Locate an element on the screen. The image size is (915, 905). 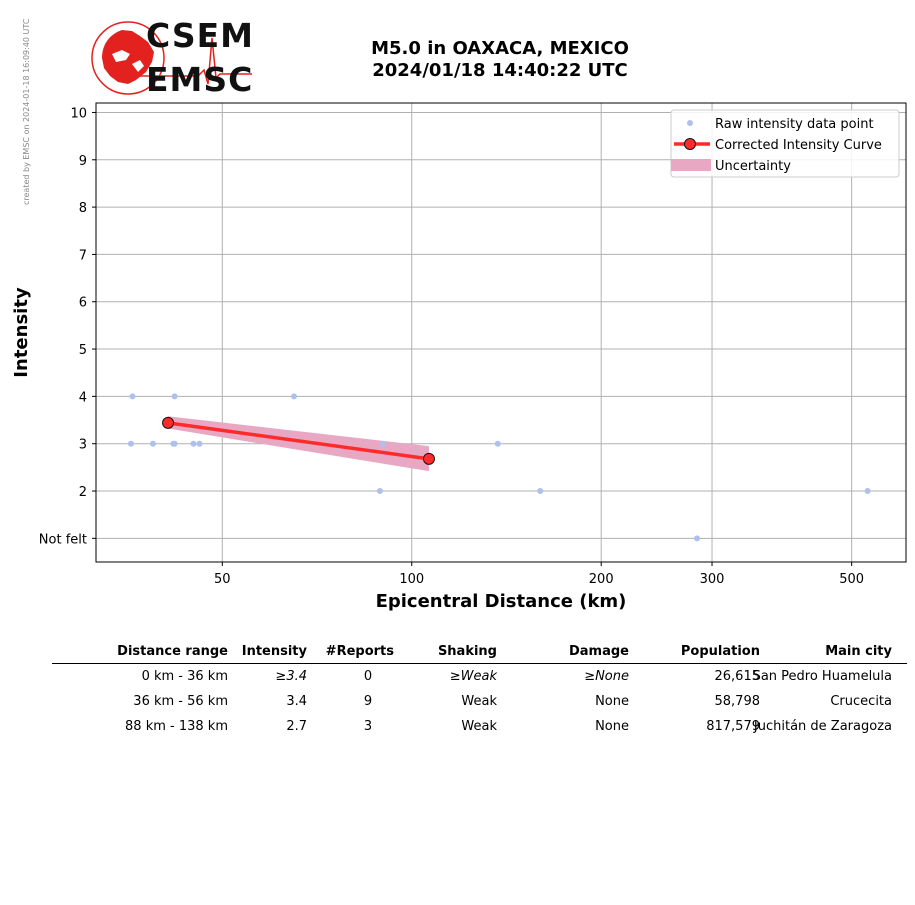
y-axis-label: Intensity is located at coordinates (21, 332).